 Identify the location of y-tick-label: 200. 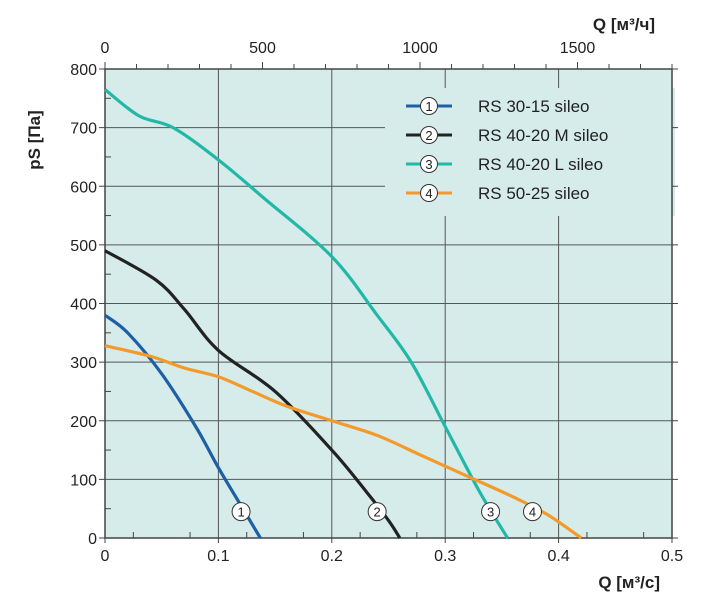
(83, 422).